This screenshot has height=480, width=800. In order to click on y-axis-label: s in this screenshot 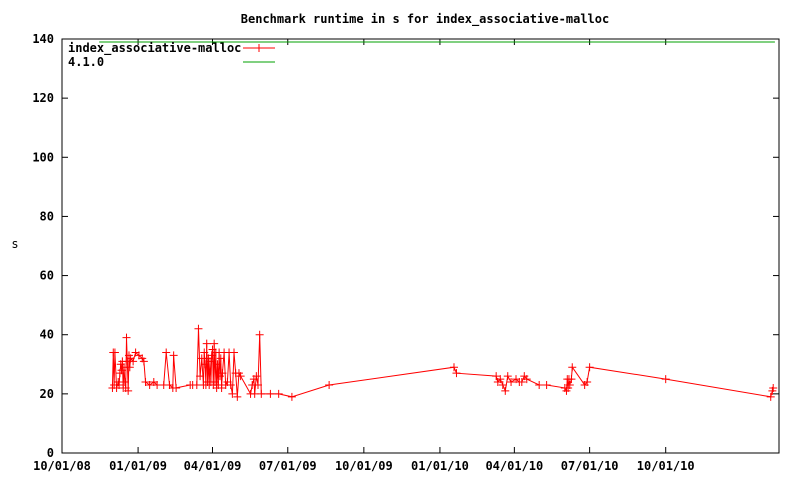, I will do `click(14, 244)`.